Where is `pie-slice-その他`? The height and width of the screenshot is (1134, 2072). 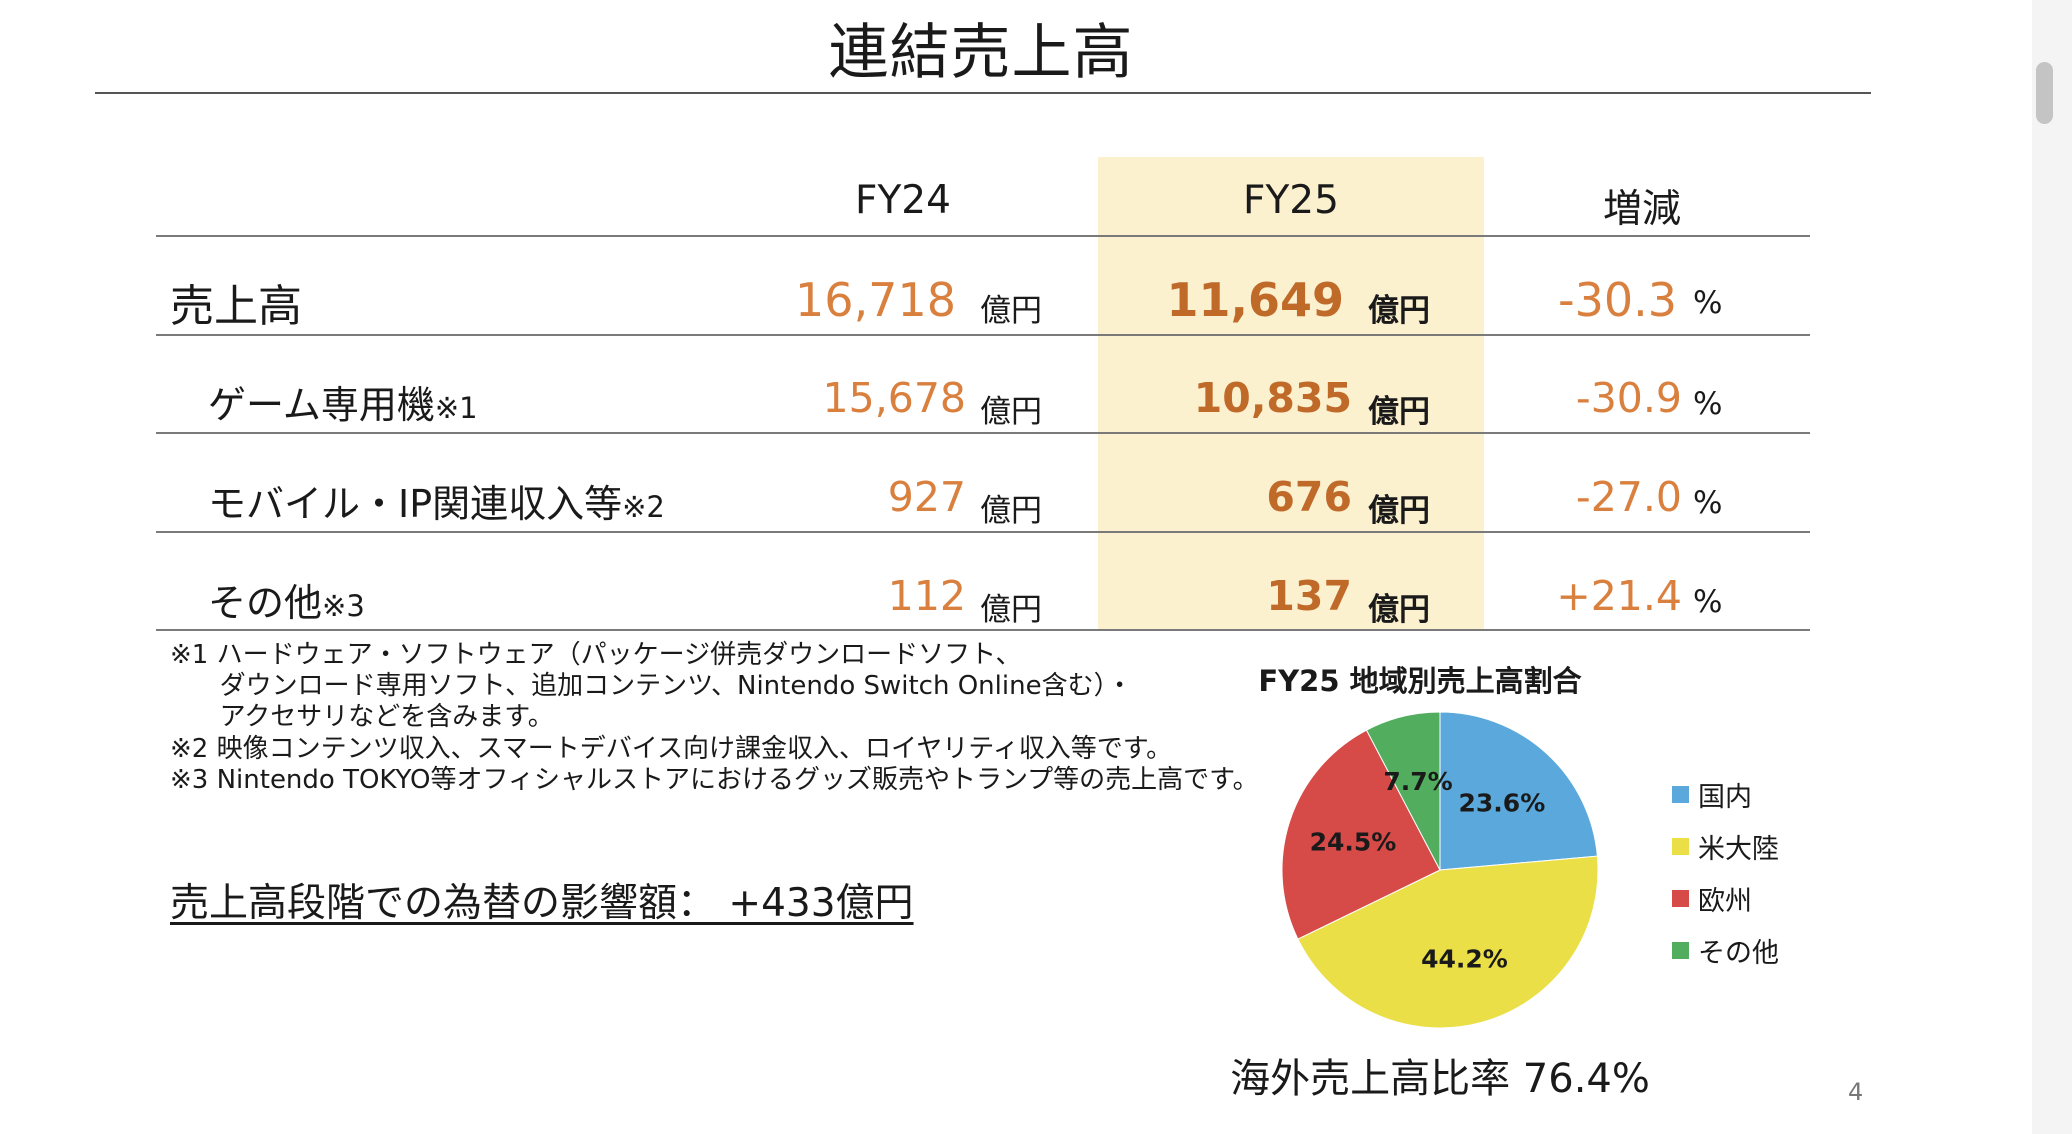 pie-slice-その他 is located at coordinates (1403, 791).